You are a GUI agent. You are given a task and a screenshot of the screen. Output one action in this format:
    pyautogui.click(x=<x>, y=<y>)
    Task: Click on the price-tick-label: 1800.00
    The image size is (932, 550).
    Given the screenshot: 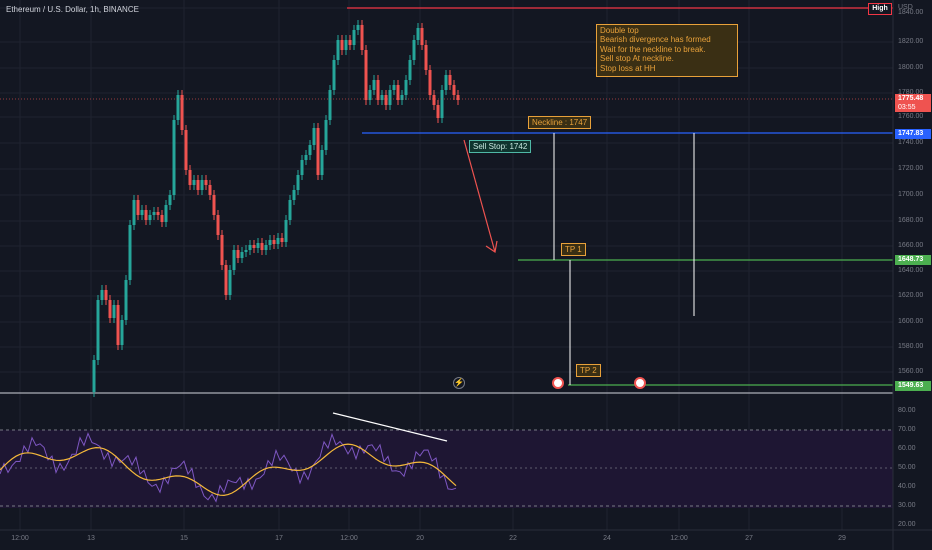 What is the action you would take?
    pyautogui.click(x=911, y=67)
    